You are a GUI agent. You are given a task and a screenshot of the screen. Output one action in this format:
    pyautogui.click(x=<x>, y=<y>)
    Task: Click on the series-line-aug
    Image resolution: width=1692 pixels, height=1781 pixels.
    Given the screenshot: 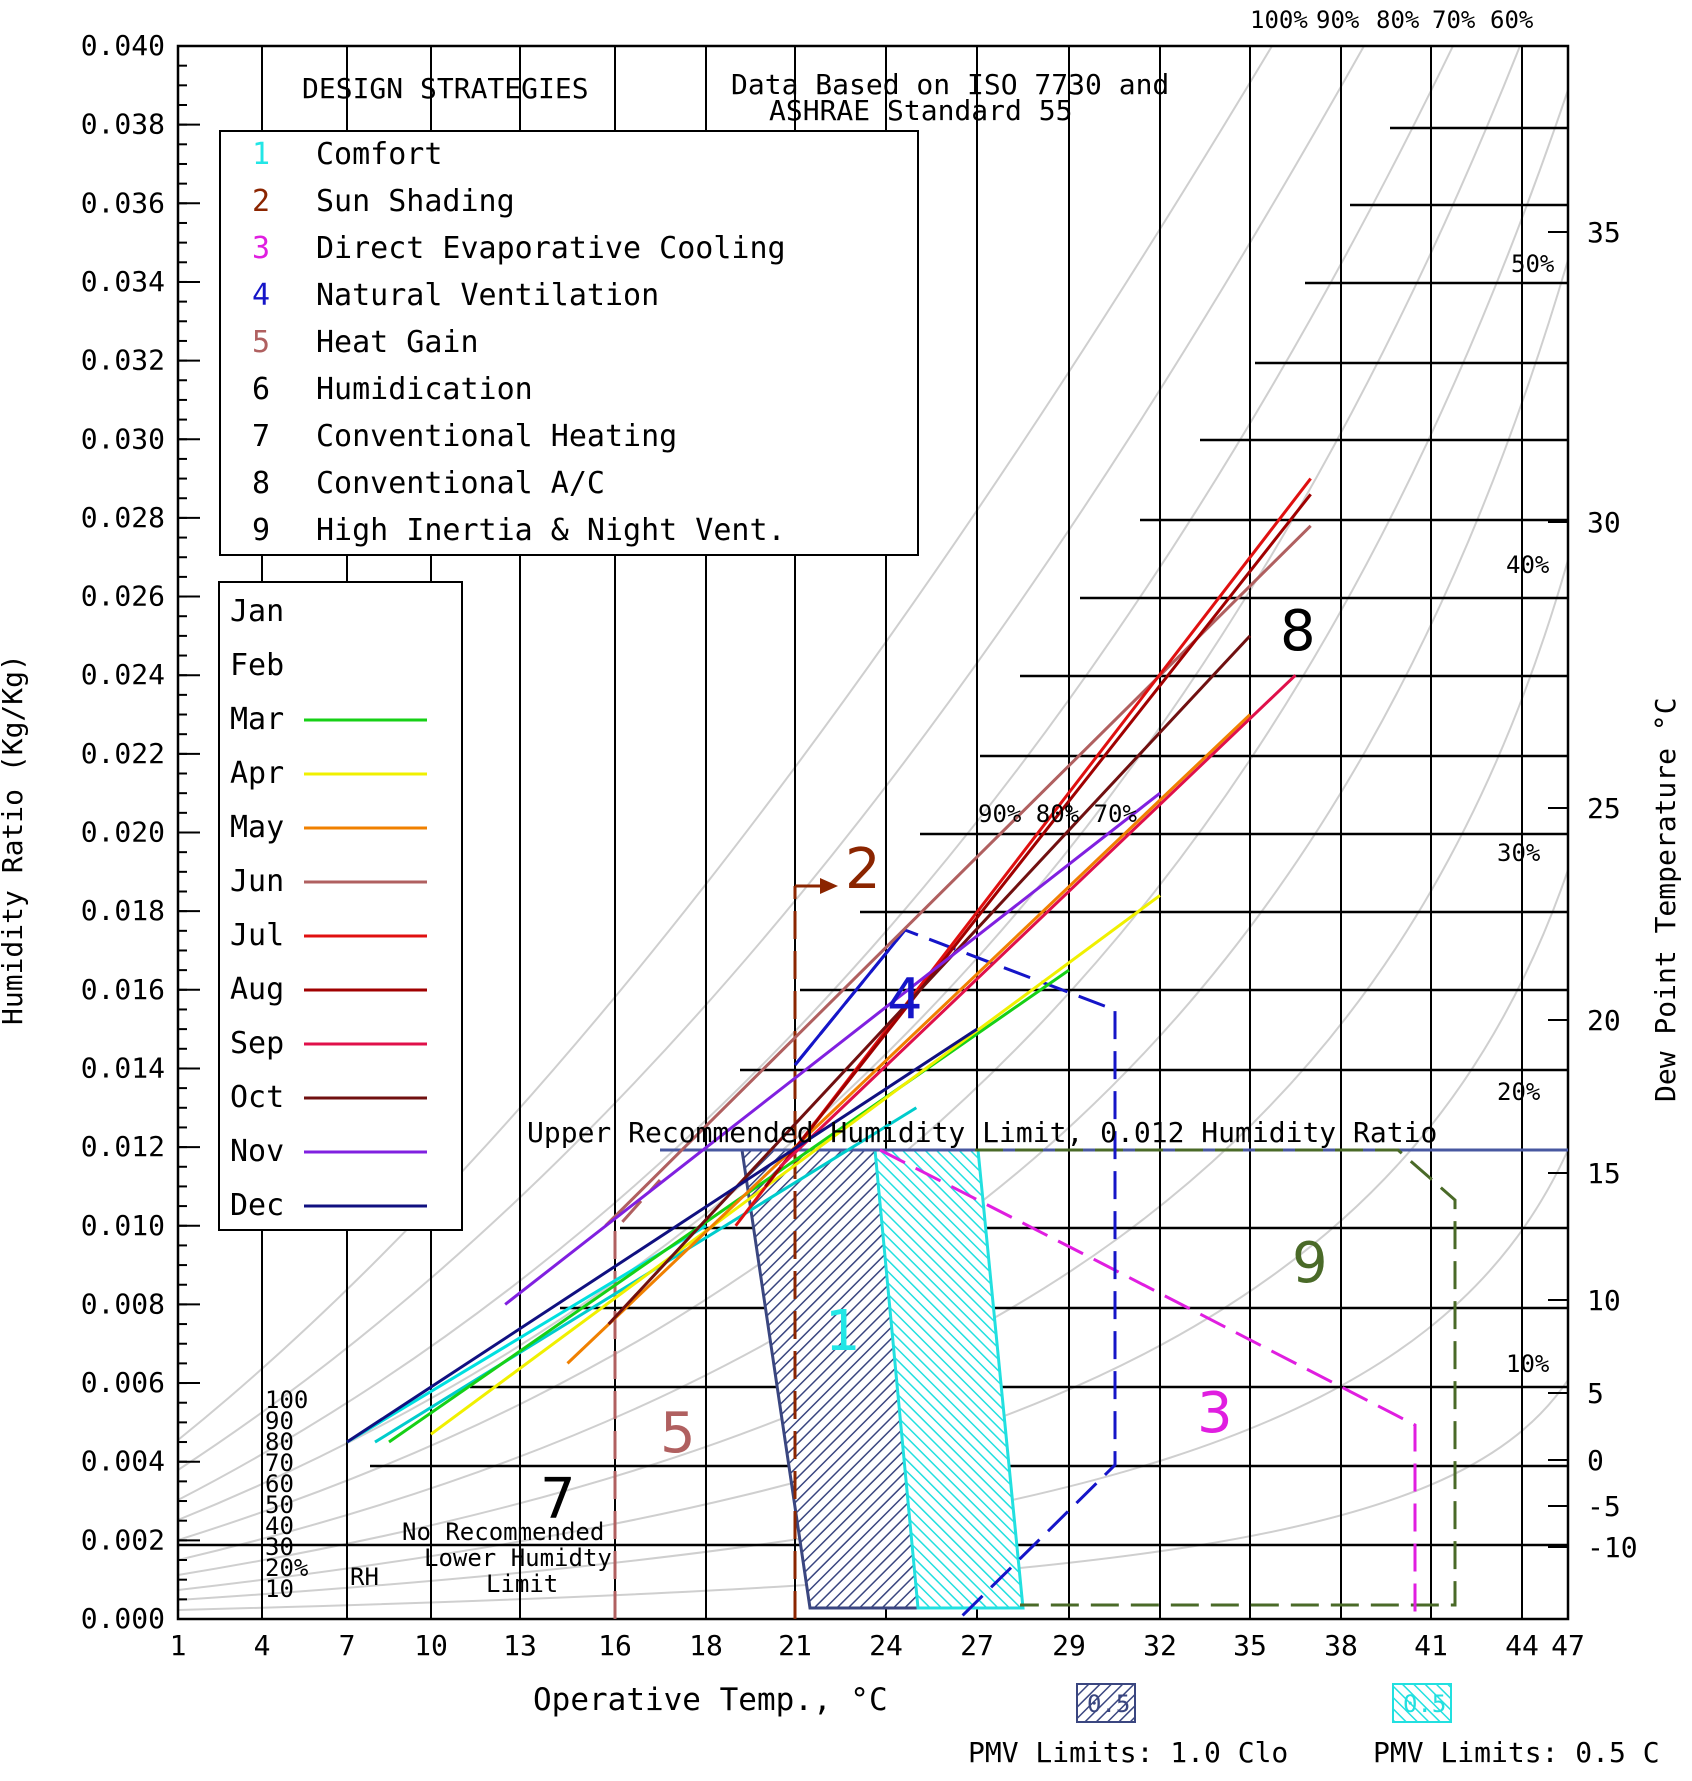 What is the action you would take?
    pyautogui.click(x=1038, y=840)
    